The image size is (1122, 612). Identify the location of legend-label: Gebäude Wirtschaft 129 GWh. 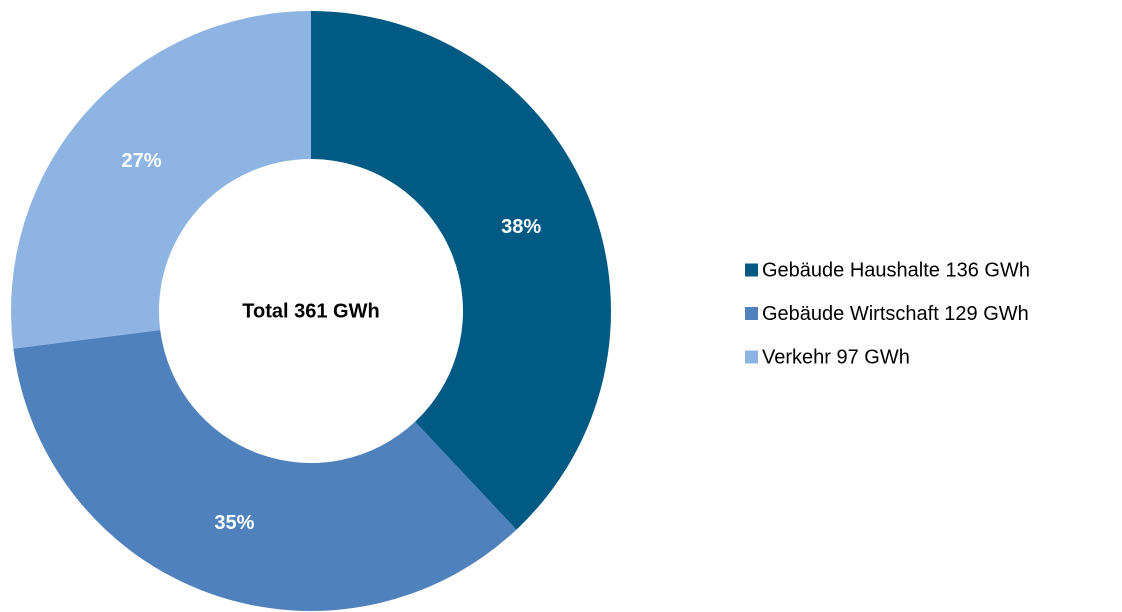
(895, 314).